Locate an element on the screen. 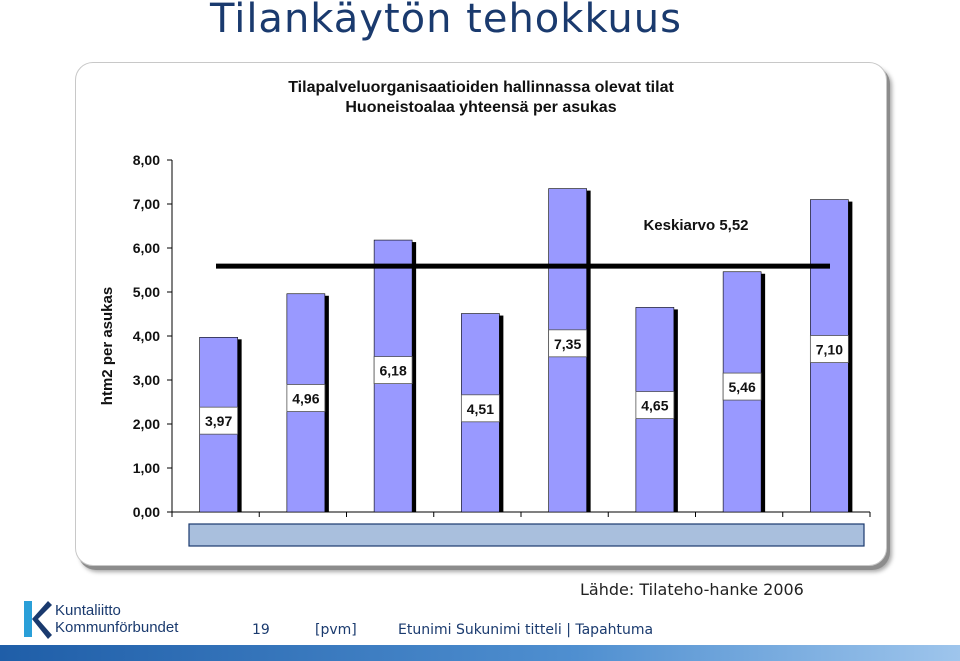  source-note: Lähde: Tilateho-hanke 2006 is located at coordinates (692, 589).